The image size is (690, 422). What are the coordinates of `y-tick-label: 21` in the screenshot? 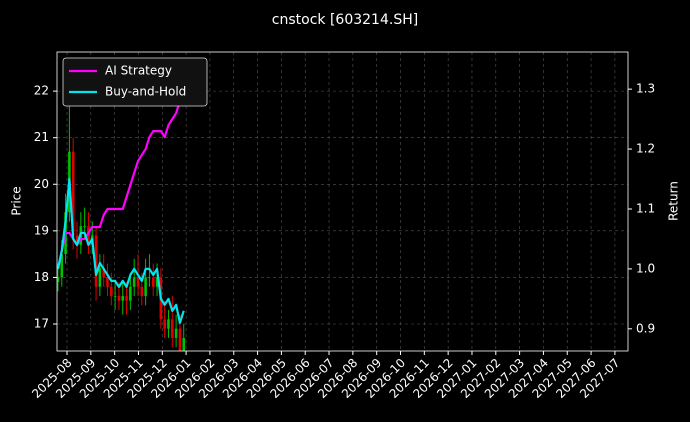 It's located at (41, 137).